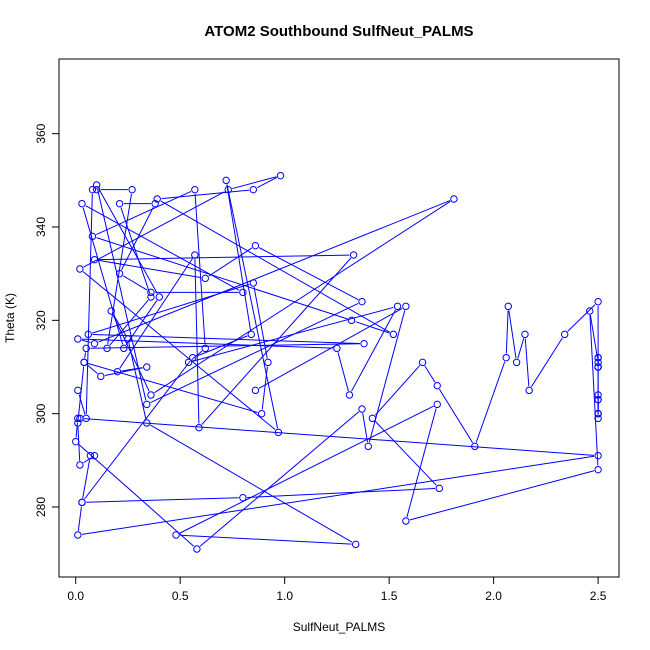 This screenshot has width=650, height=650. Describe the element at coordinates (493, 596) in the screenshot. I see `x-tick-label: 2.0` at that location.